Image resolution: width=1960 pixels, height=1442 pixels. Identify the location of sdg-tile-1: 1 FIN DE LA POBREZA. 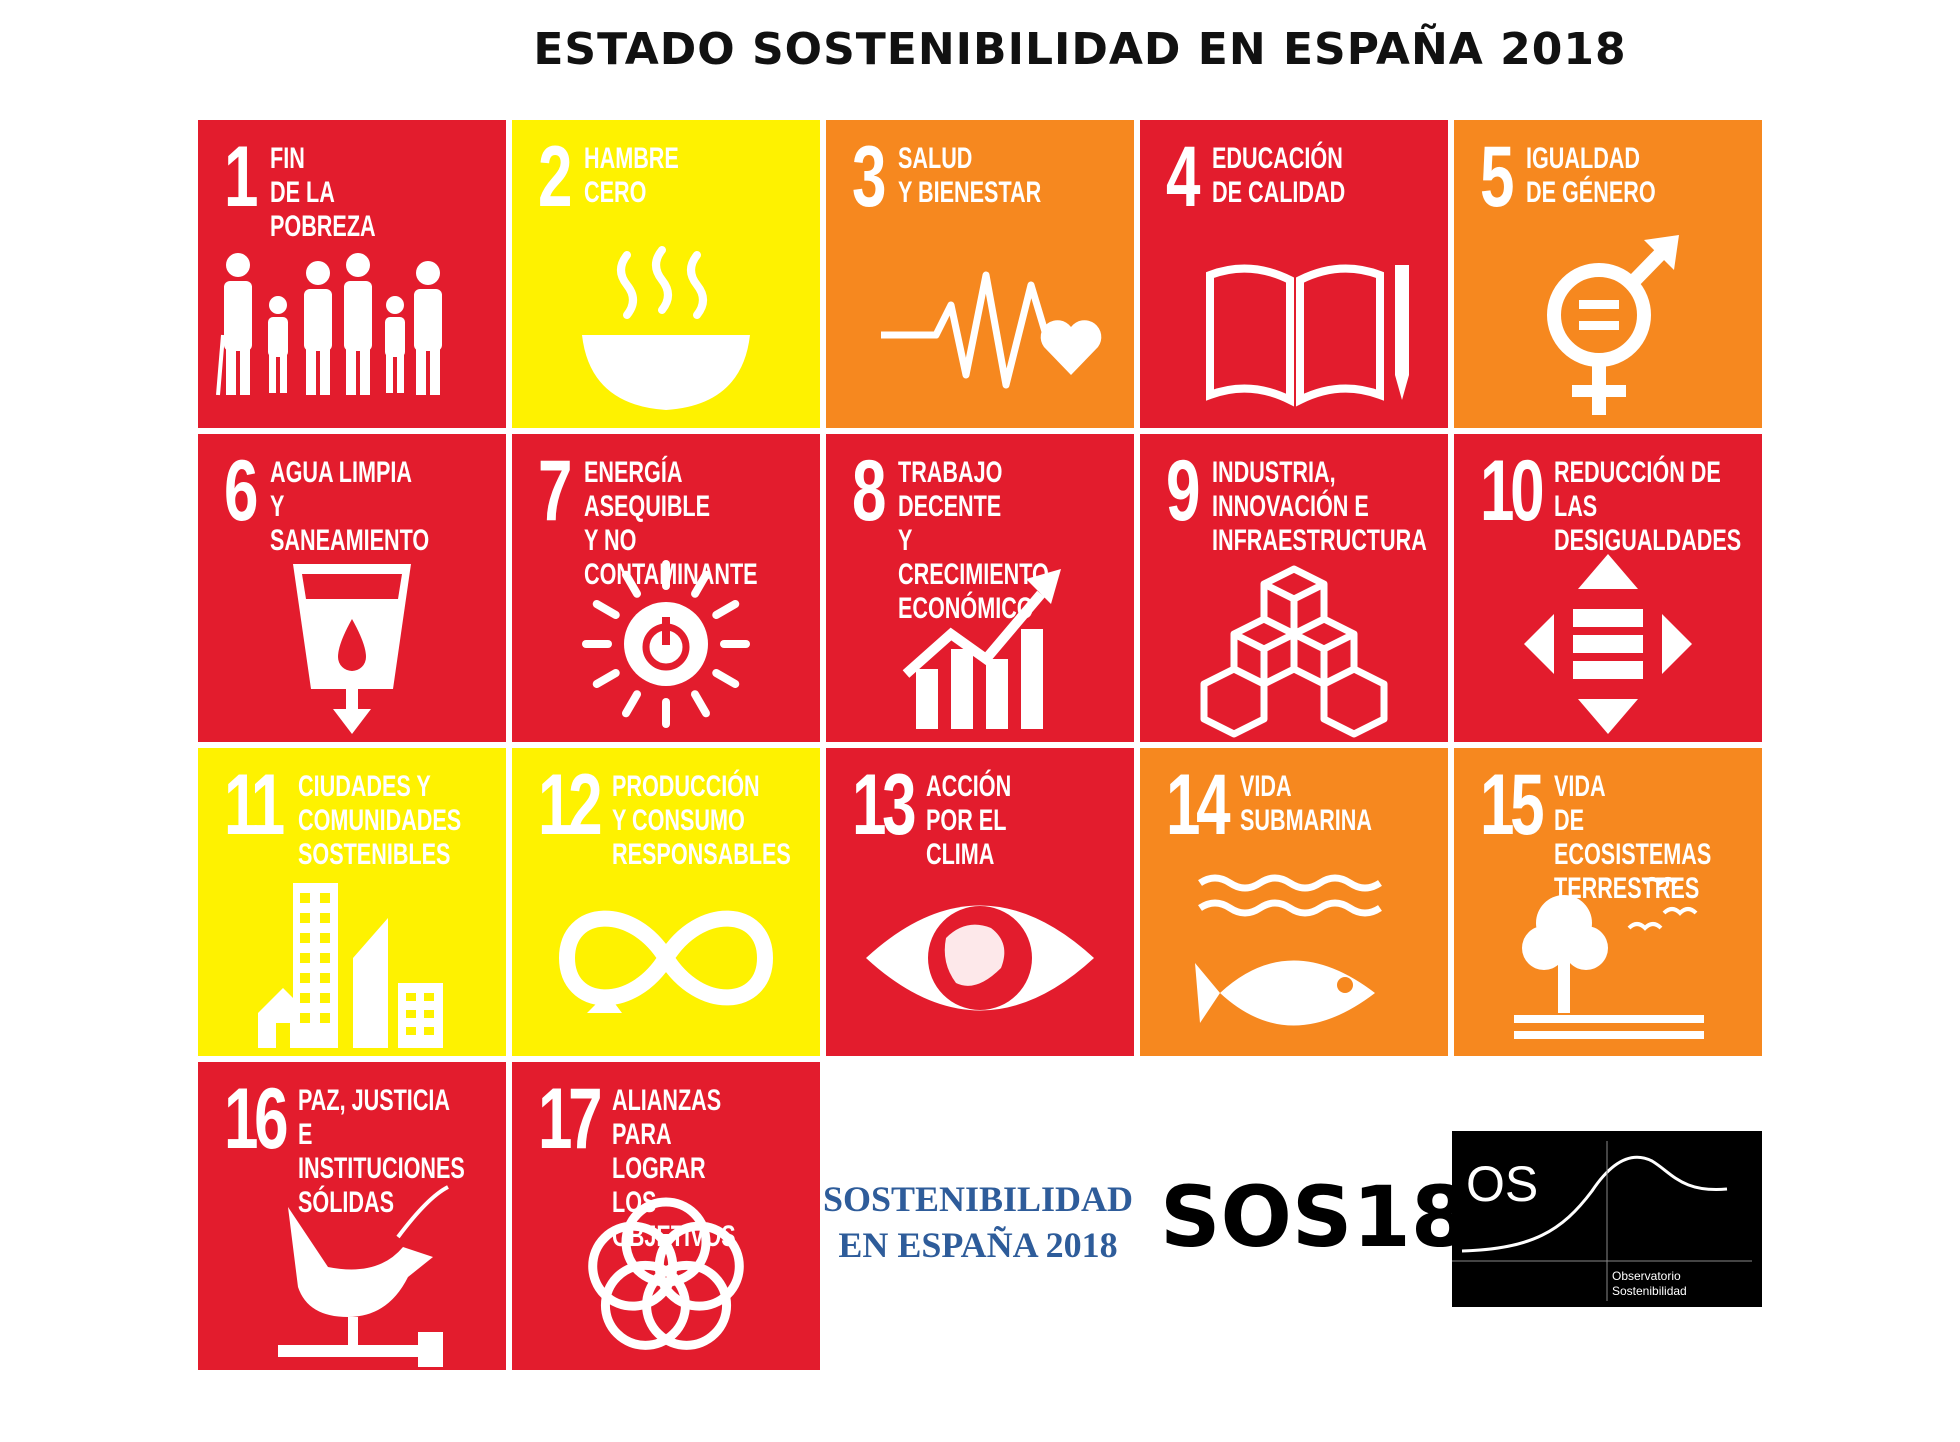
(352, 274).